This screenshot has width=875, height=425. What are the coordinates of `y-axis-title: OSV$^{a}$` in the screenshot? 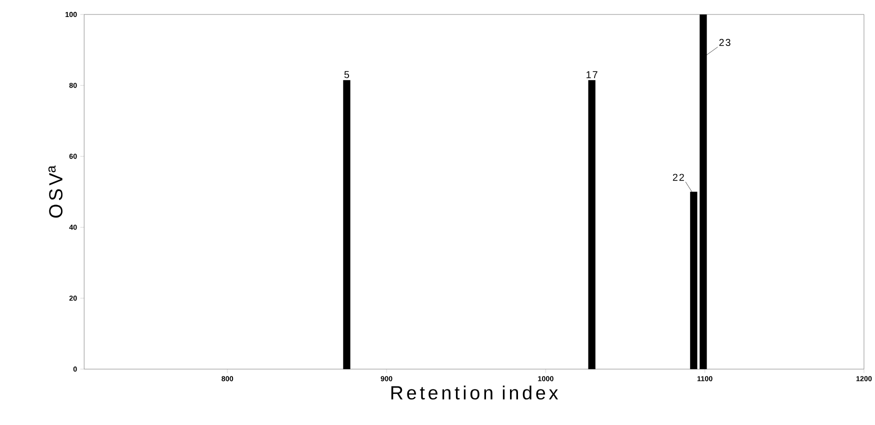 It's located at (55, 191).